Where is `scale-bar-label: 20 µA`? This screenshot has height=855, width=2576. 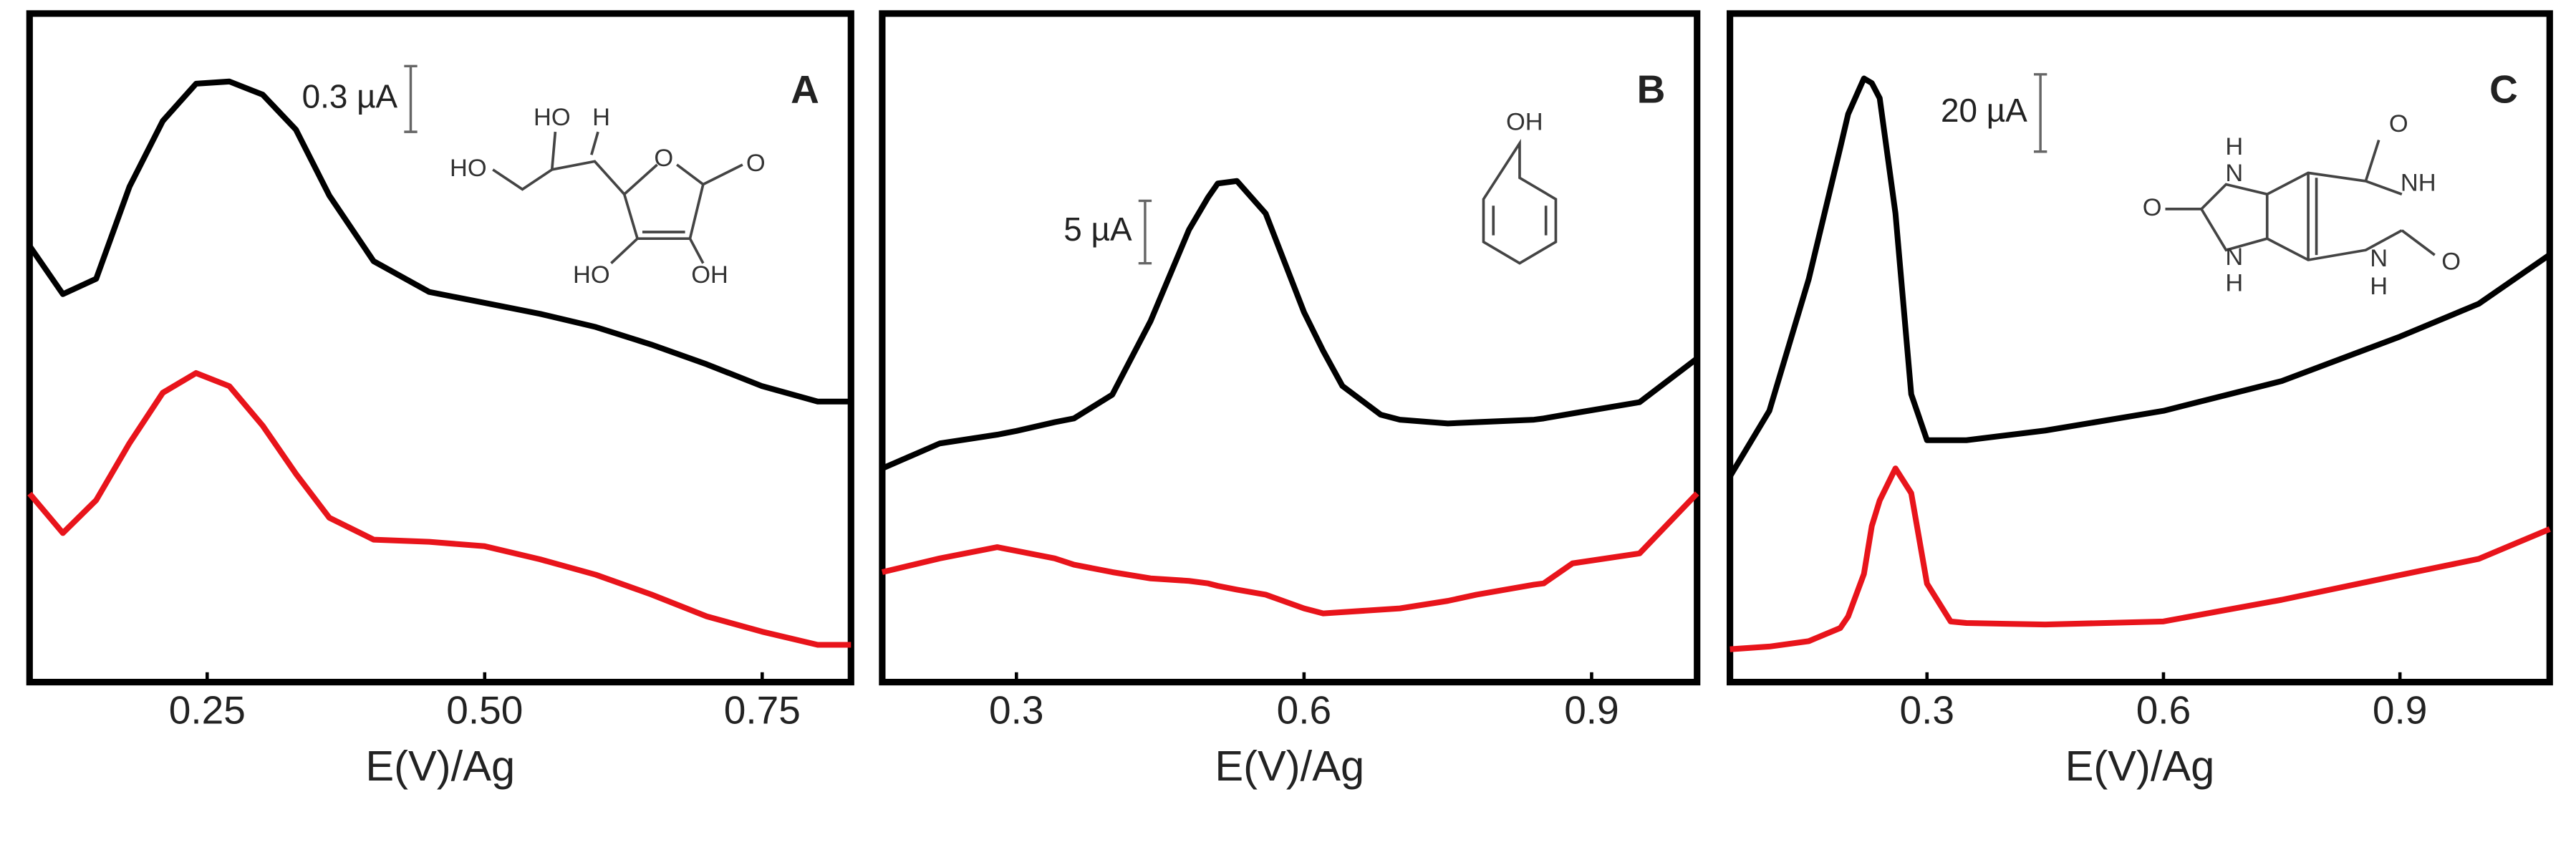 scale-bar-label: 20 µA is located at coordinates (1984, 111).